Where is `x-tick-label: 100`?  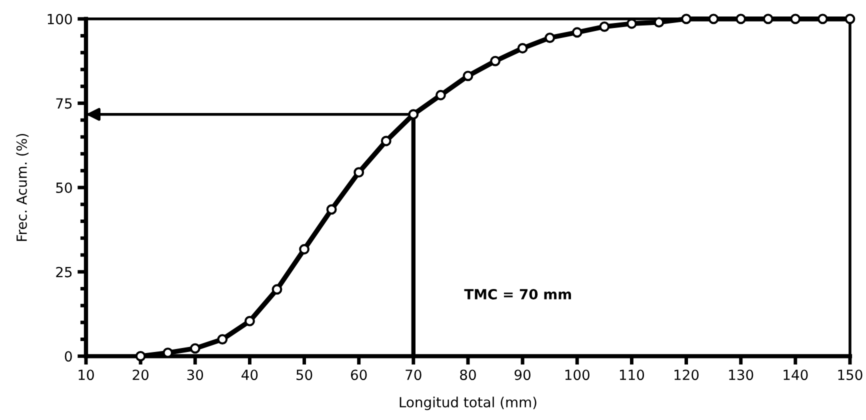
x-tick-label: 100 is located at coordinates (577, 375).